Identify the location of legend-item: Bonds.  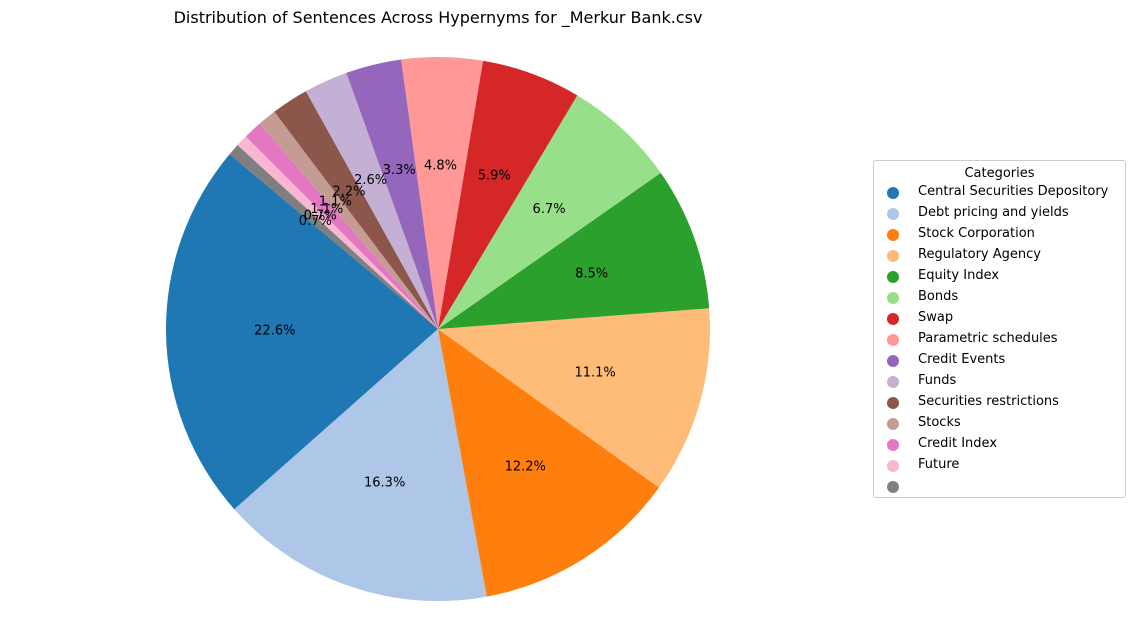
(999, 298).